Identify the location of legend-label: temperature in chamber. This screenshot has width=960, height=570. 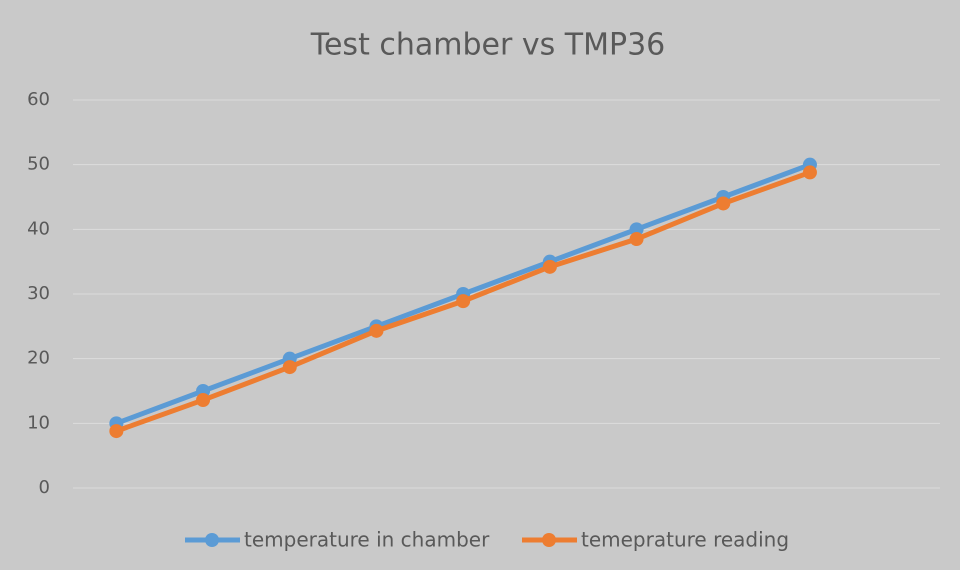
(367, 540).